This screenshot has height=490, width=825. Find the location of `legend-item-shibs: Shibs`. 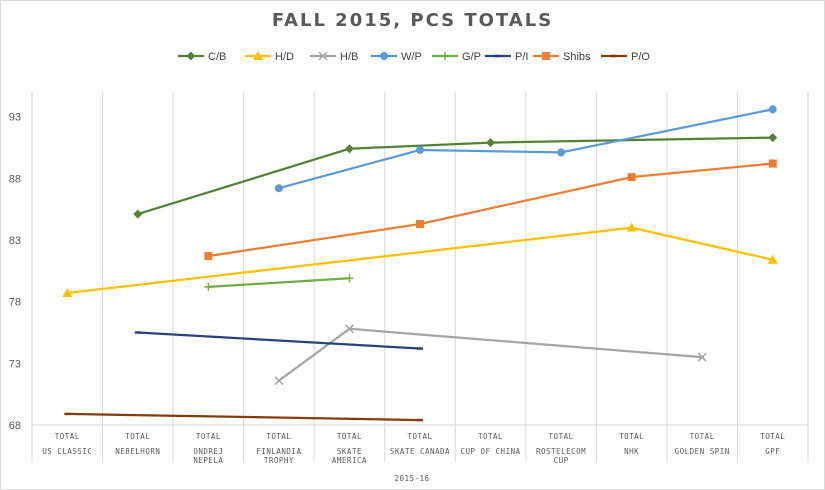

legend-item-shibs: Shibs is located at coordinates (562, 57).